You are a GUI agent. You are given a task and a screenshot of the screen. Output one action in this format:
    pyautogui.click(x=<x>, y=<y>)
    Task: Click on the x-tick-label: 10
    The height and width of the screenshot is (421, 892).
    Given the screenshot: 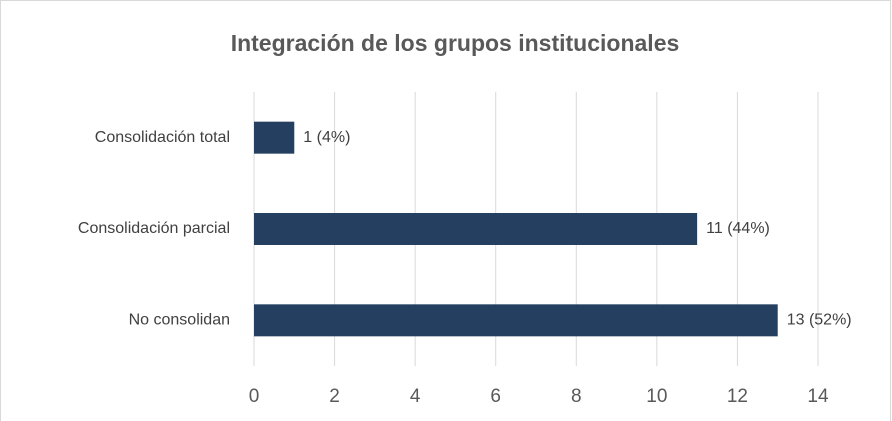 What is the action you would take?
    pyautogui.click(x=656, y=396)
    